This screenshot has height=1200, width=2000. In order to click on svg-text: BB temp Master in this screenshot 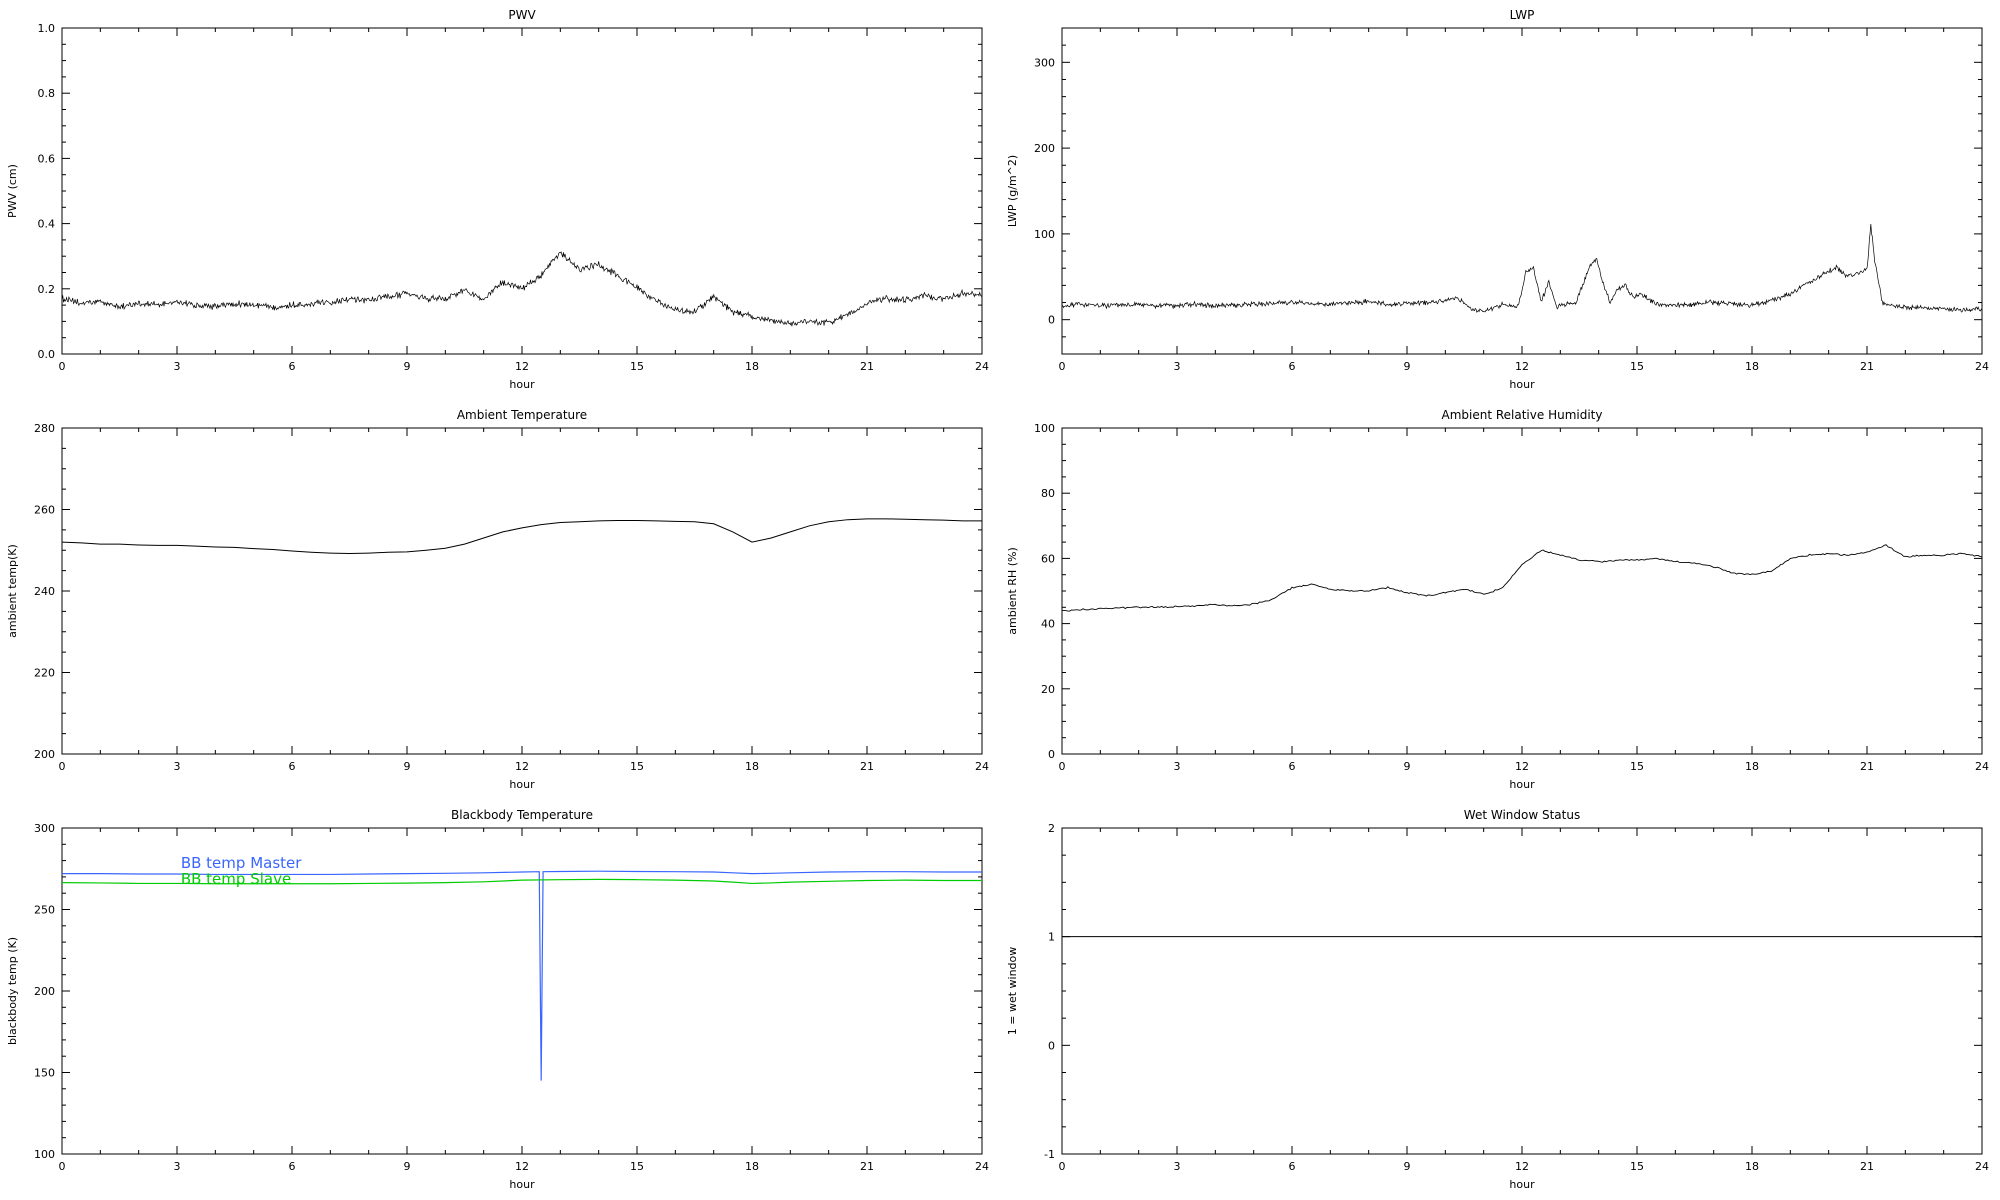, I will do `click(241, 863)`.